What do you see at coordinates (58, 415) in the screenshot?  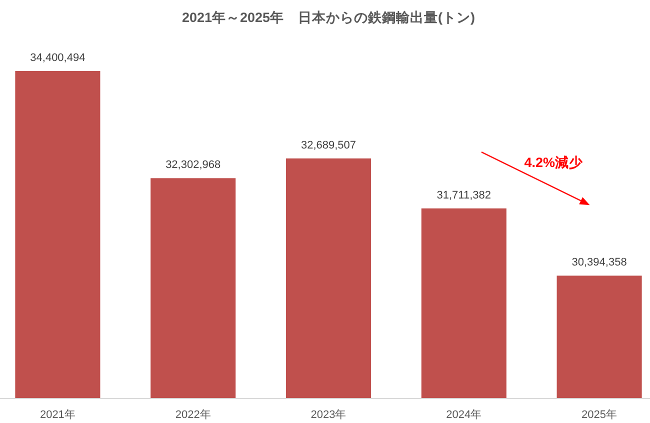 I see `x-tick-label: 2021年` at bounding box center [58, 415].